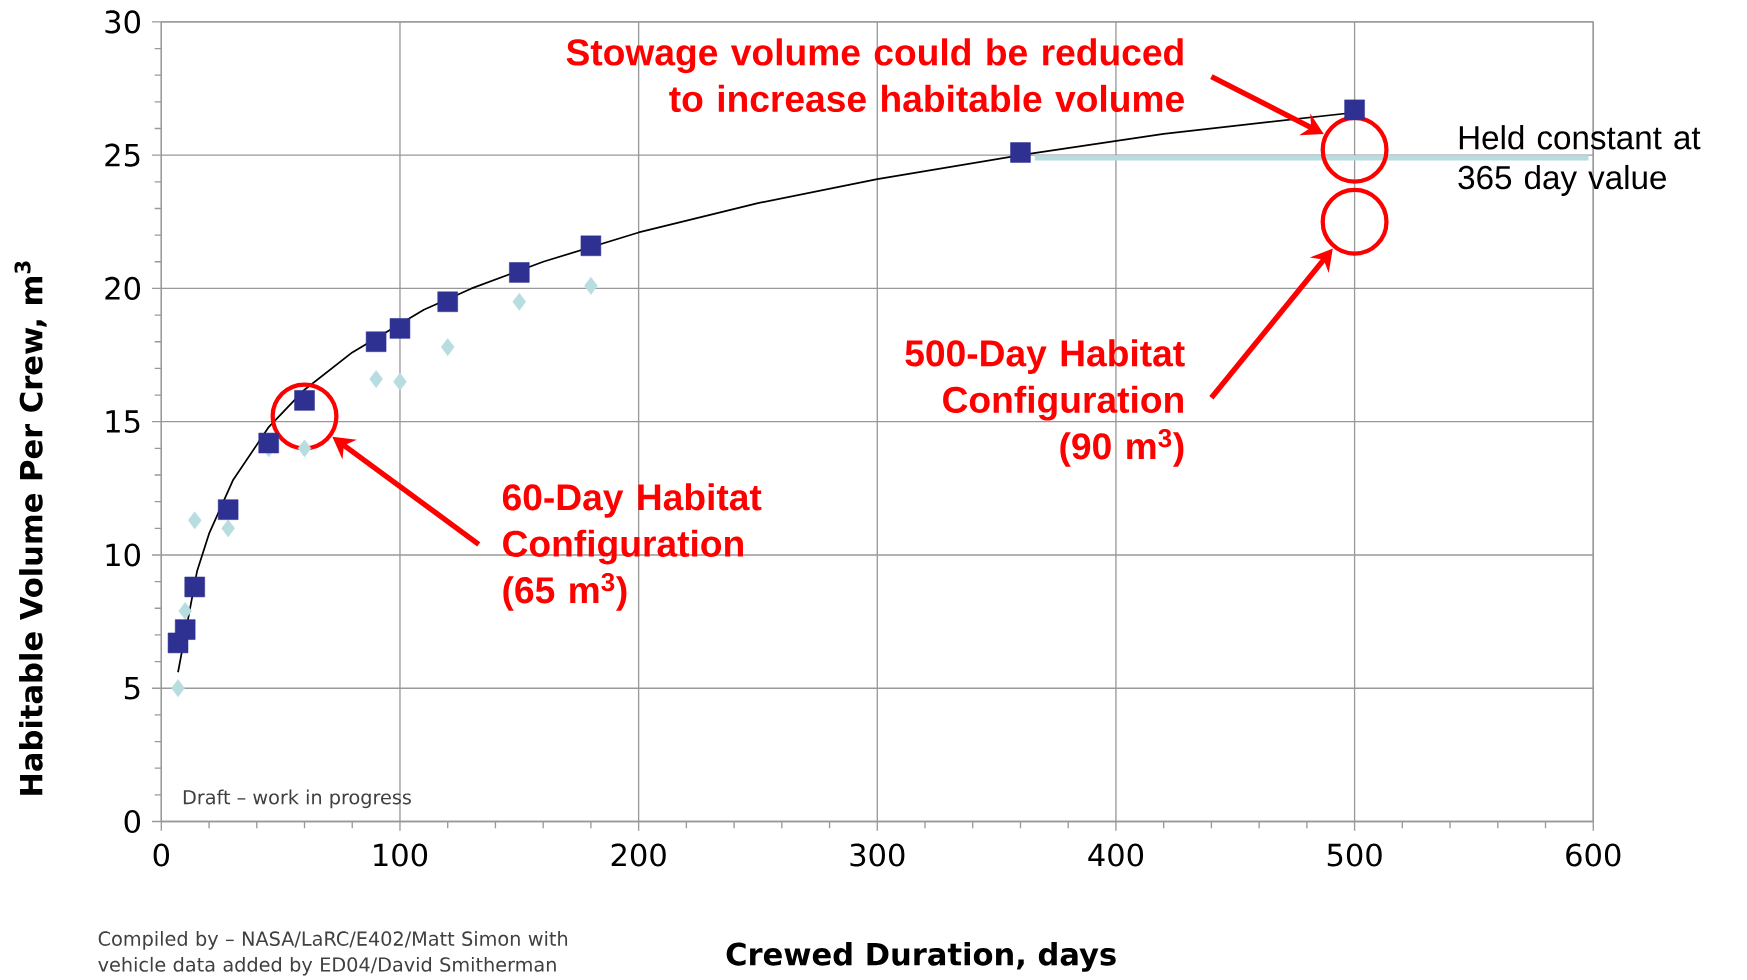 This screenshot has height=980, width=1747. What do you see at coordinates (921, 957) in the screenshot?
I see `x-axis-title: Crewed Duration, days` at bounding box center [921, 957].